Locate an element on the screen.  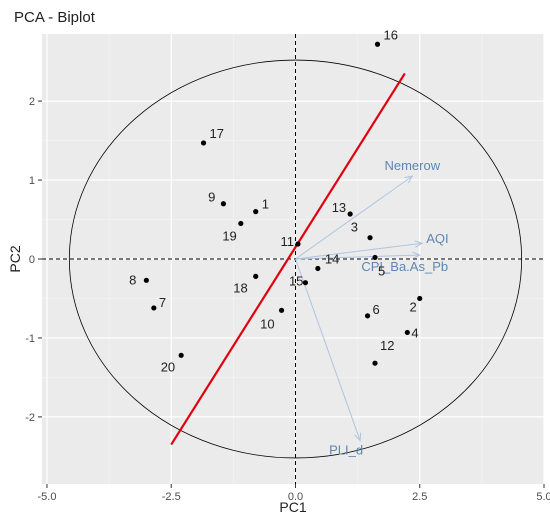
point-label: 4 is located at coordinates (414, 332).